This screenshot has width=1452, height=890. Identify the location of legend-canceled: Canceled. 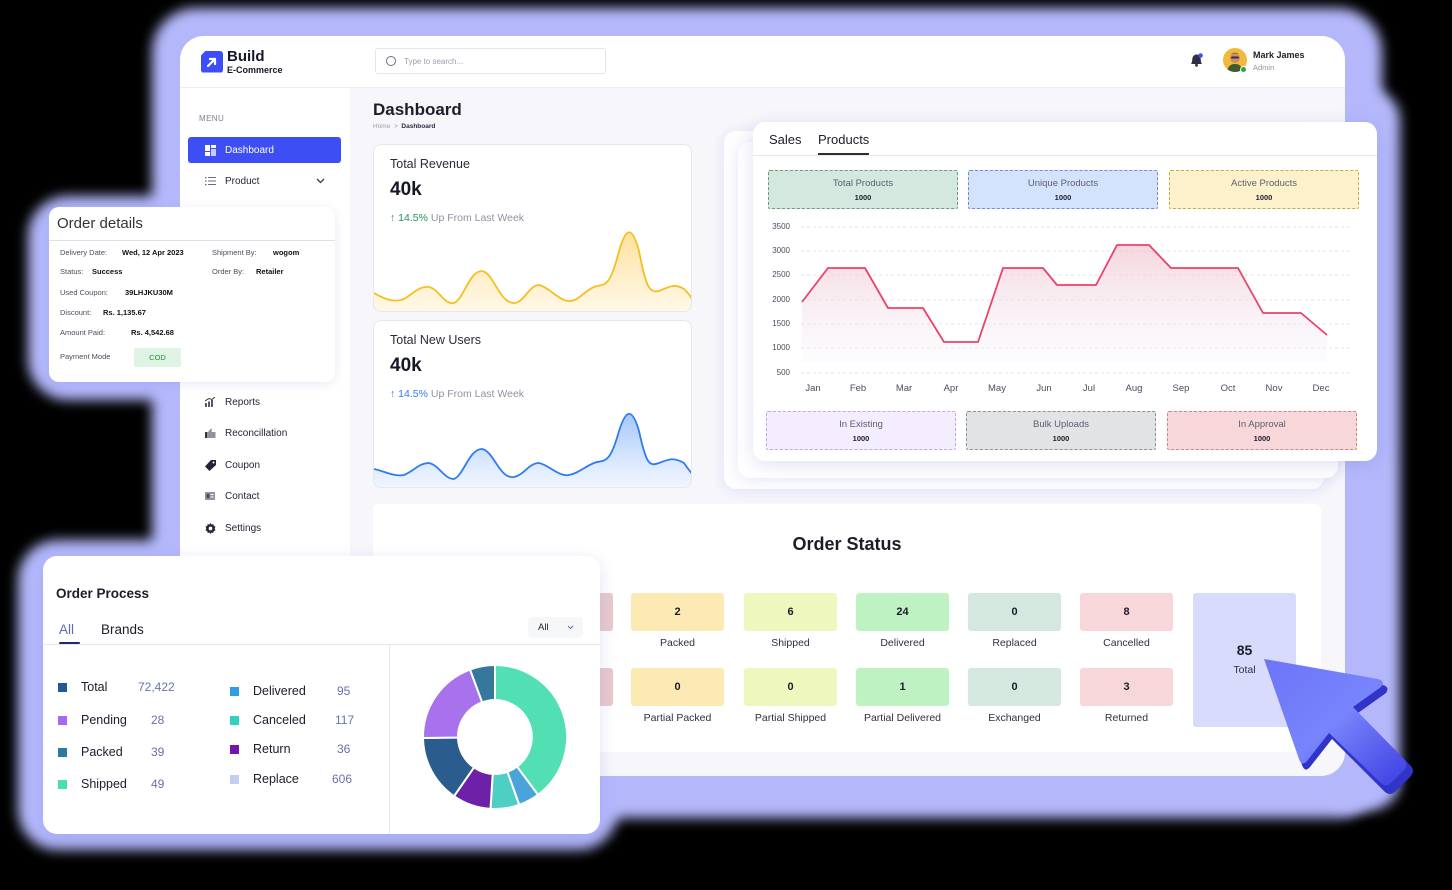
(268, 720).